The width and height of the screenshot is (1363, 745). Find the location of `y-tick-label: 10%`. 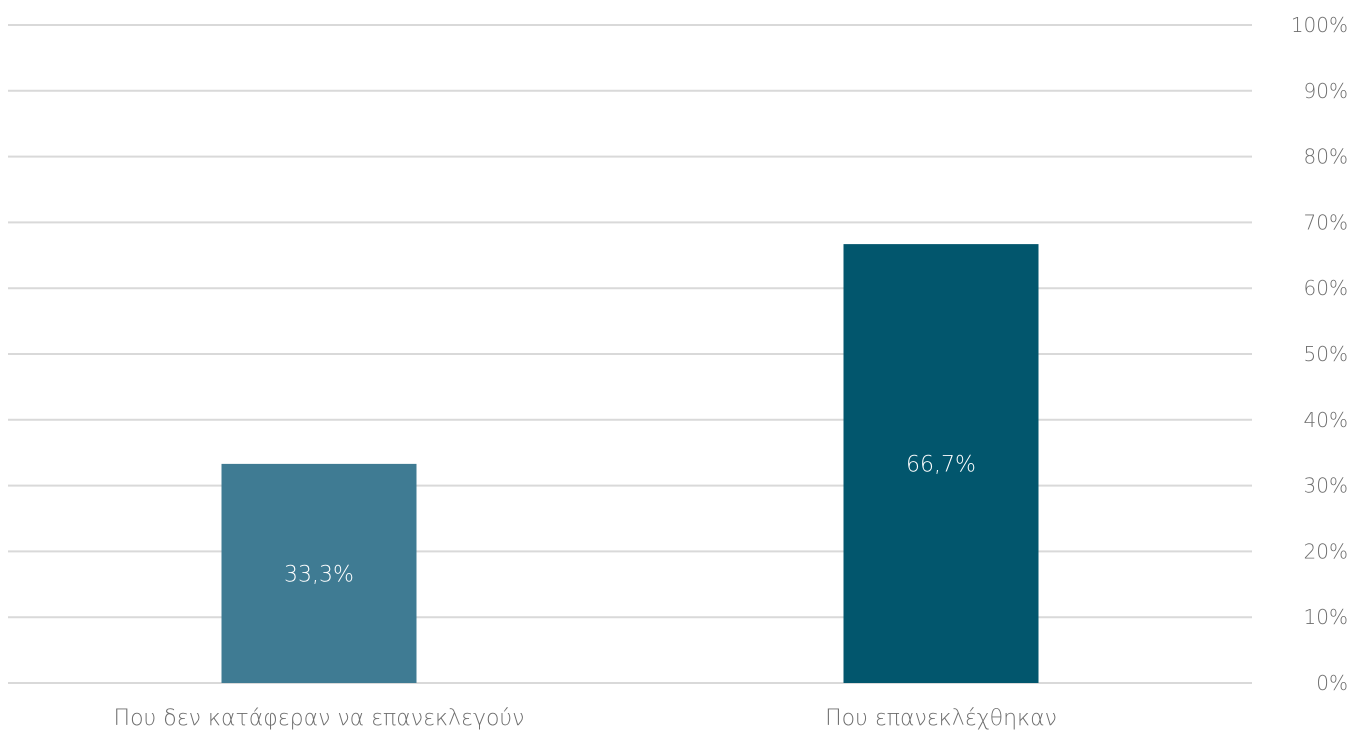

y-tick-label: 10% is located at coordinates (1326, 617).